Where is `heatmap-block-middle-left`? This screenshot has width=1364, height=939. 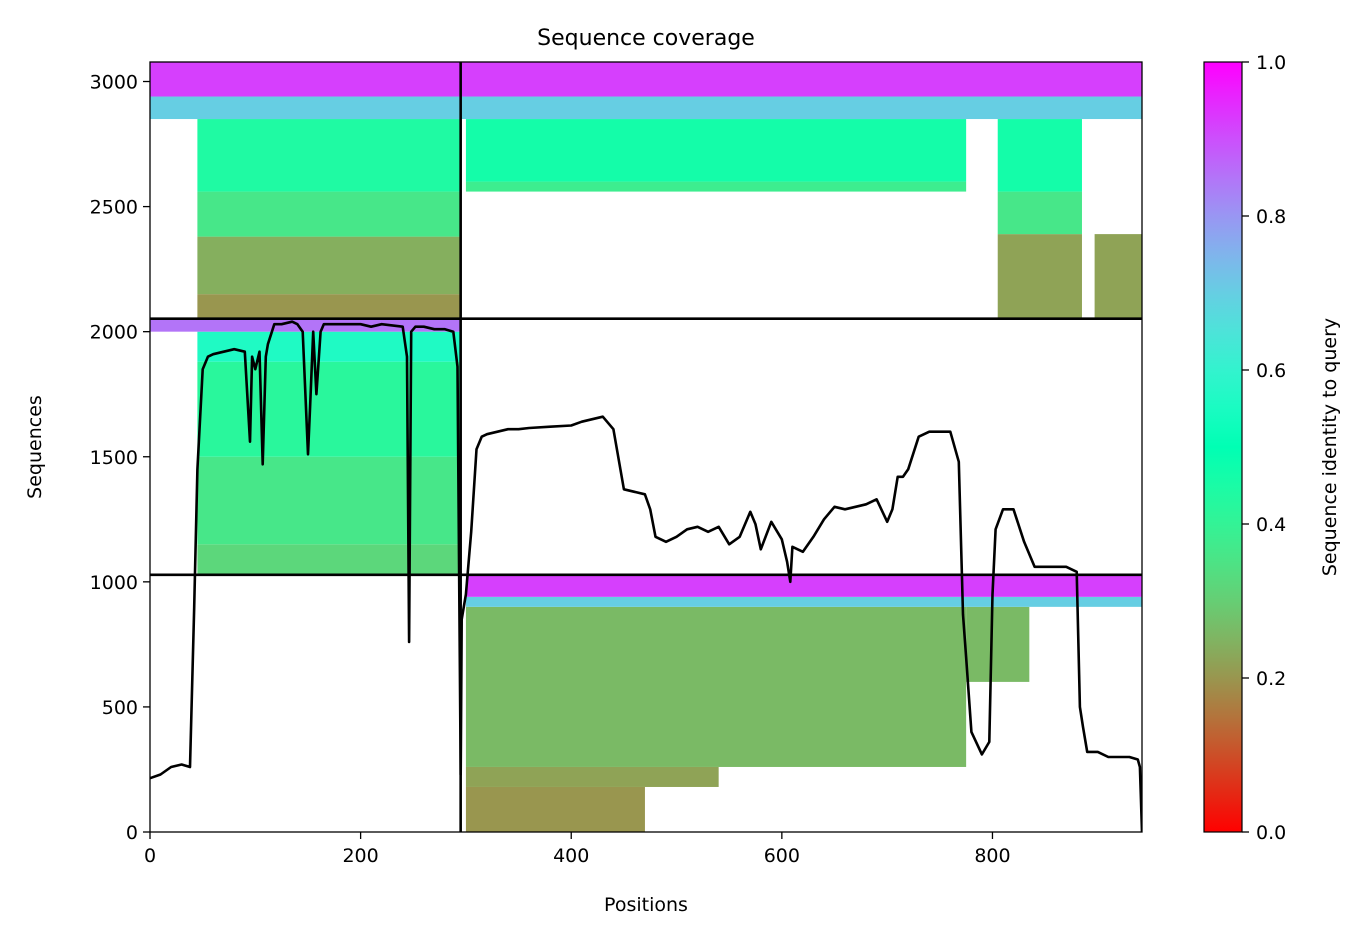 heatmap-block-middle-left is located at coordinates (305, 446).